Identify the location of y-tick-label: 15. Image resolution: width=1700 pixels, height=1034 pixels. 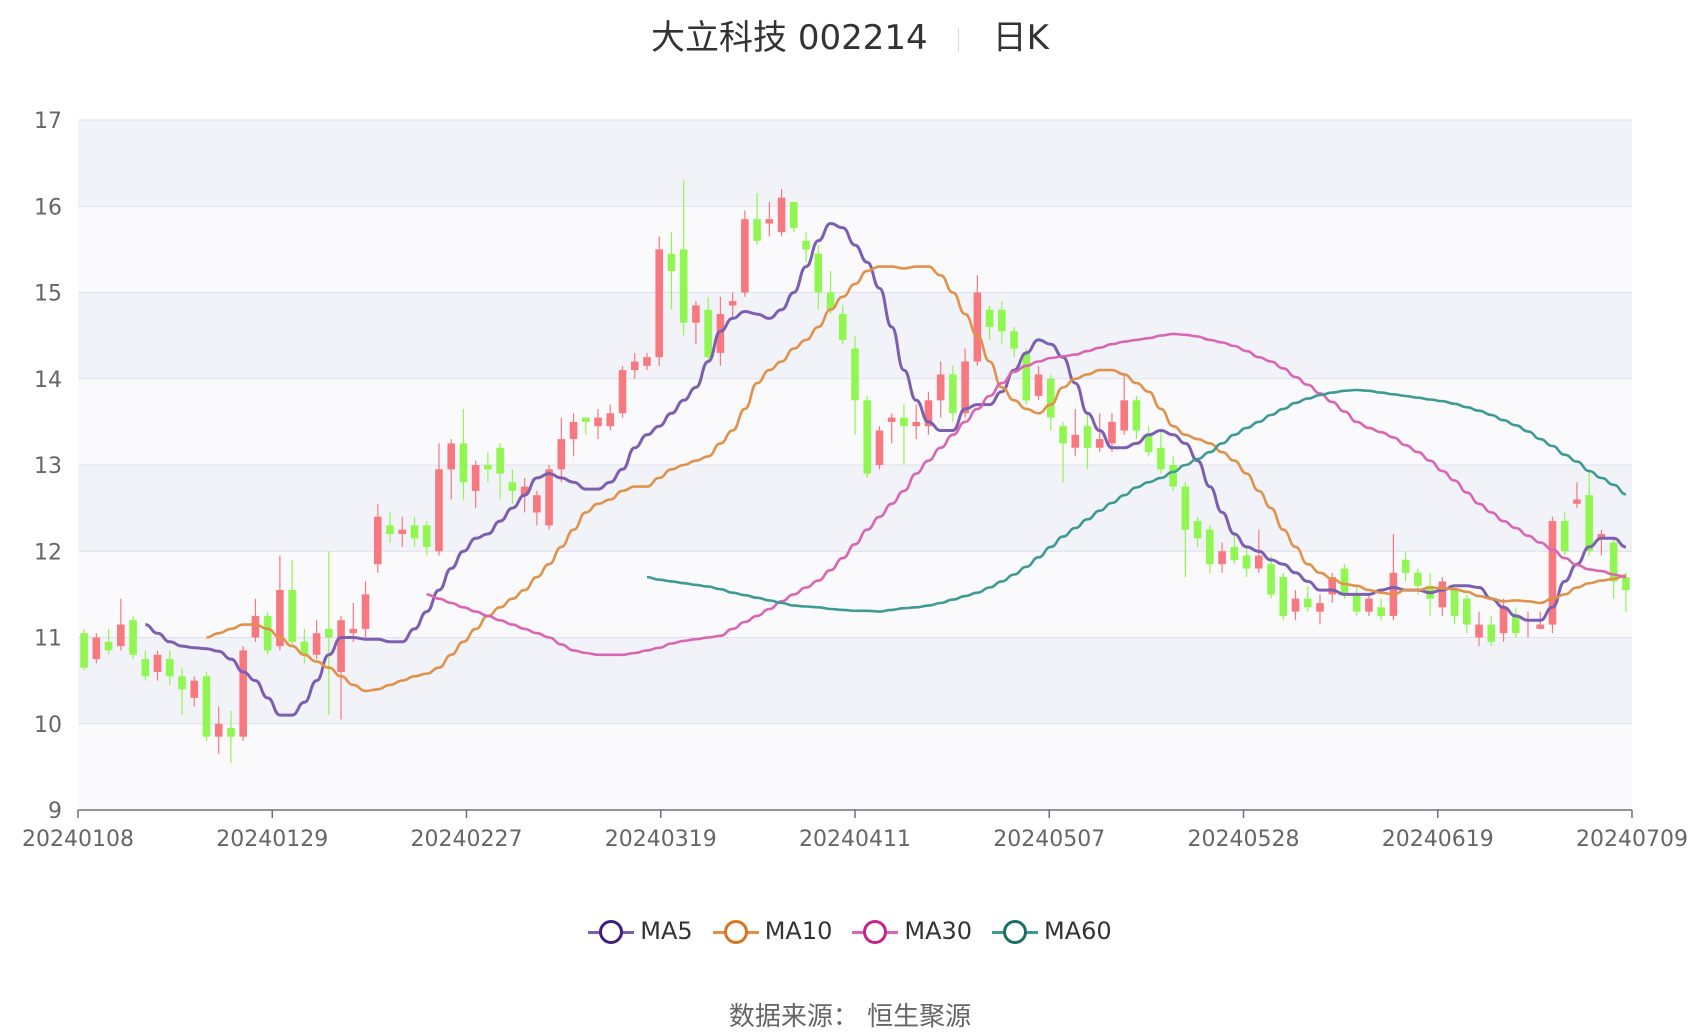
(48, 294).